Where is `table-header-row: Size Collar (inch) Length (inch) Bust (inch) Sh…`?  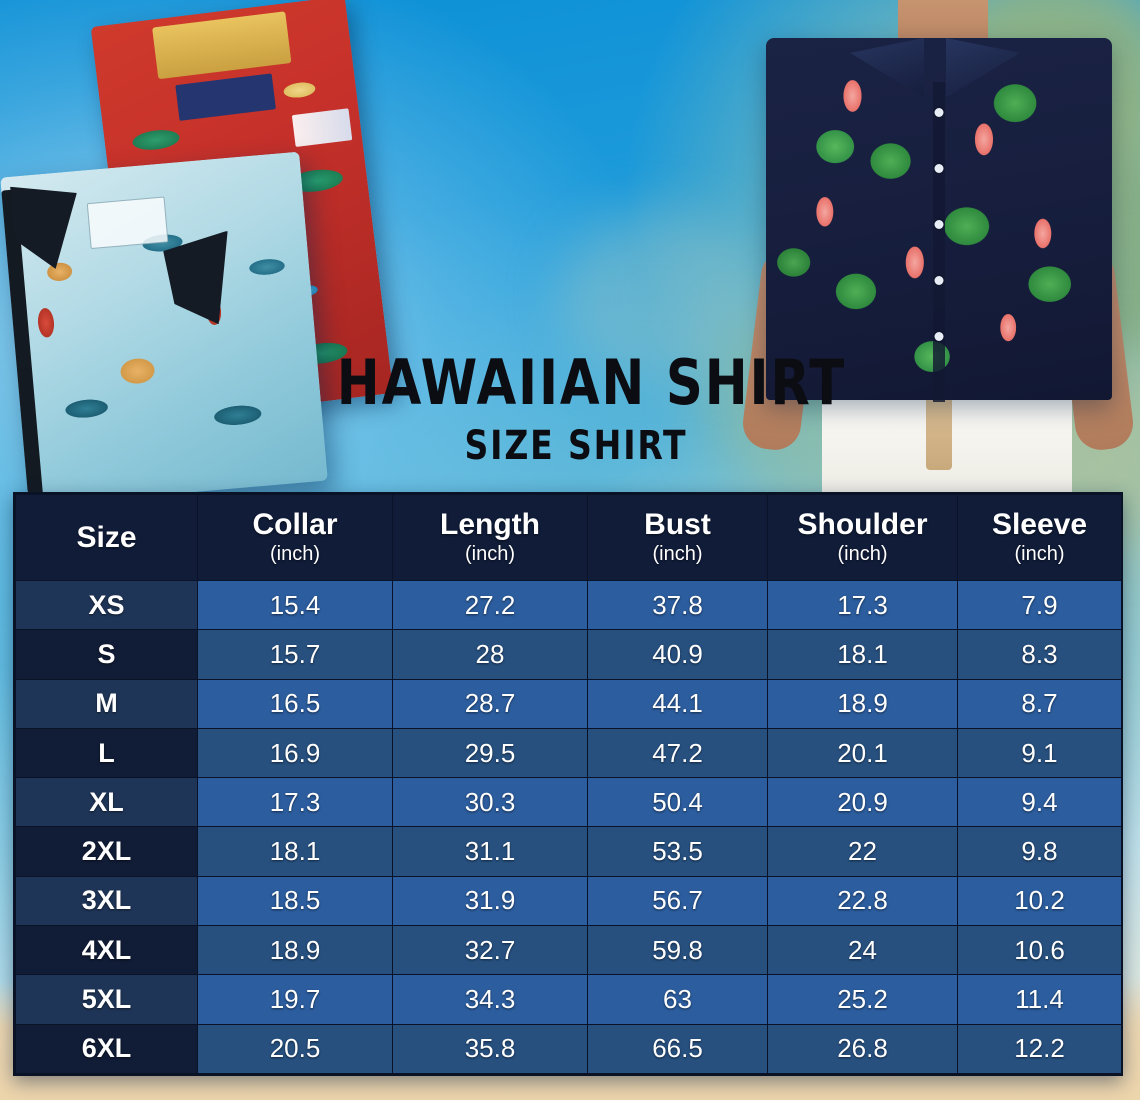
table-header-row: Size Collar (inch) Length (inch) Bust (inch) Sh… is located at coordinates (568, 537).